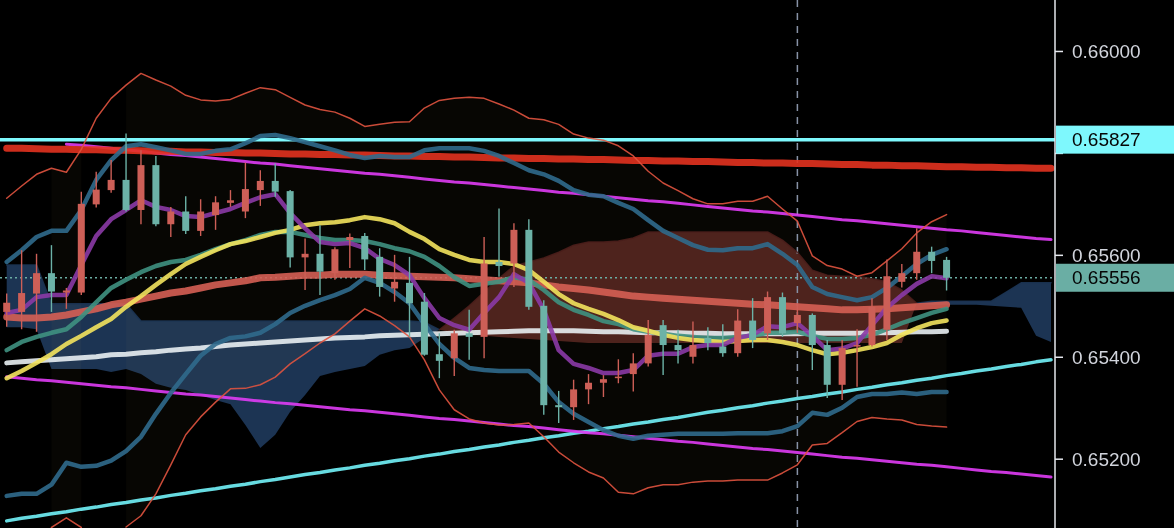  What do you see at coordinates (1106, 255) in the screenshot?
I see `y-tick-label: 0.65600` at bounding box center [1106, 255].